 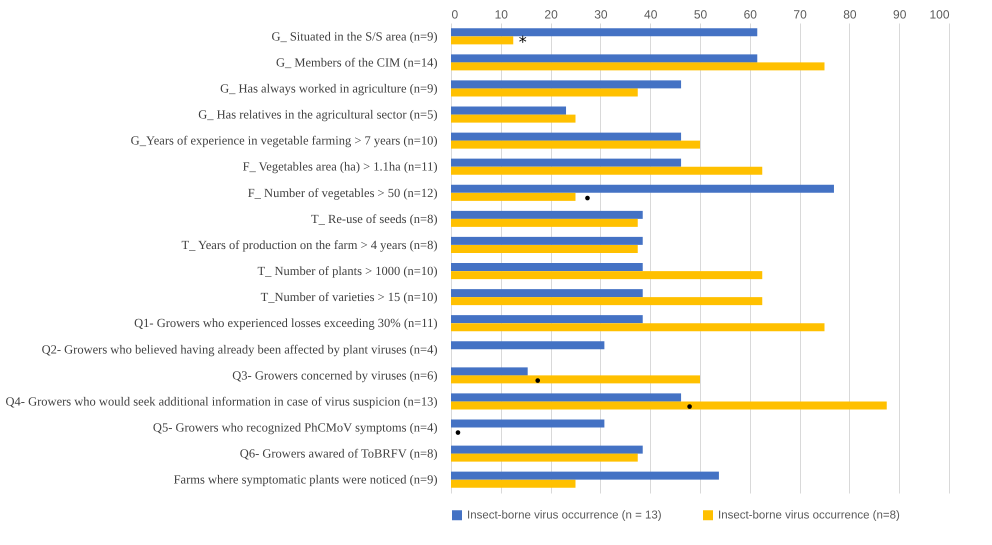 I want to click on y-tick-label: G_ Members of the CIM (n=14), so click(x=357, y=62).